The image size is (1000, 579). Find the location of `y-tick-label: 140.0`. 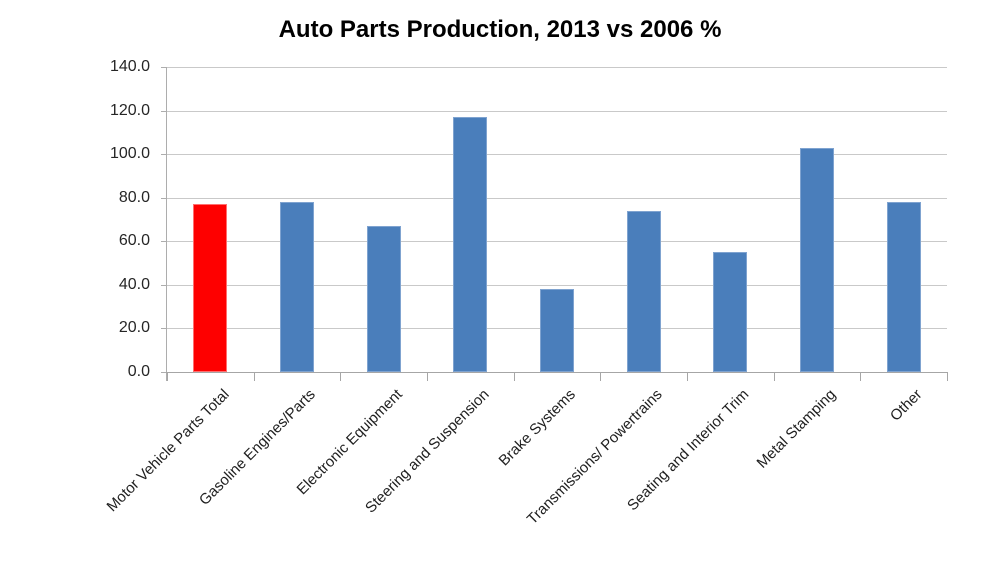

y-tick-label: 140.0 is located at coordinates (129, 66).